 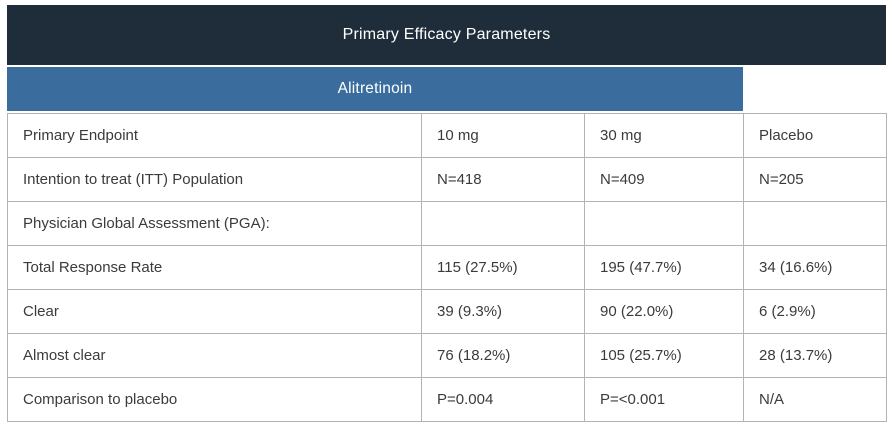 I want to click on cell-placebo: 28 (13.7%), so click(x=815, y=355).